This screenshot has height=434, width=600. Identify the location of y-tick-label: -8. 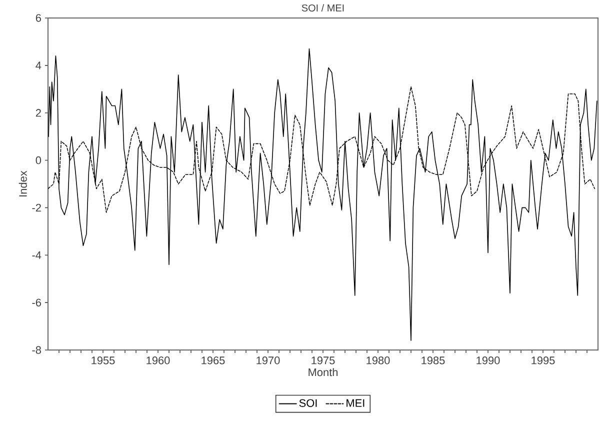
(36, 350).